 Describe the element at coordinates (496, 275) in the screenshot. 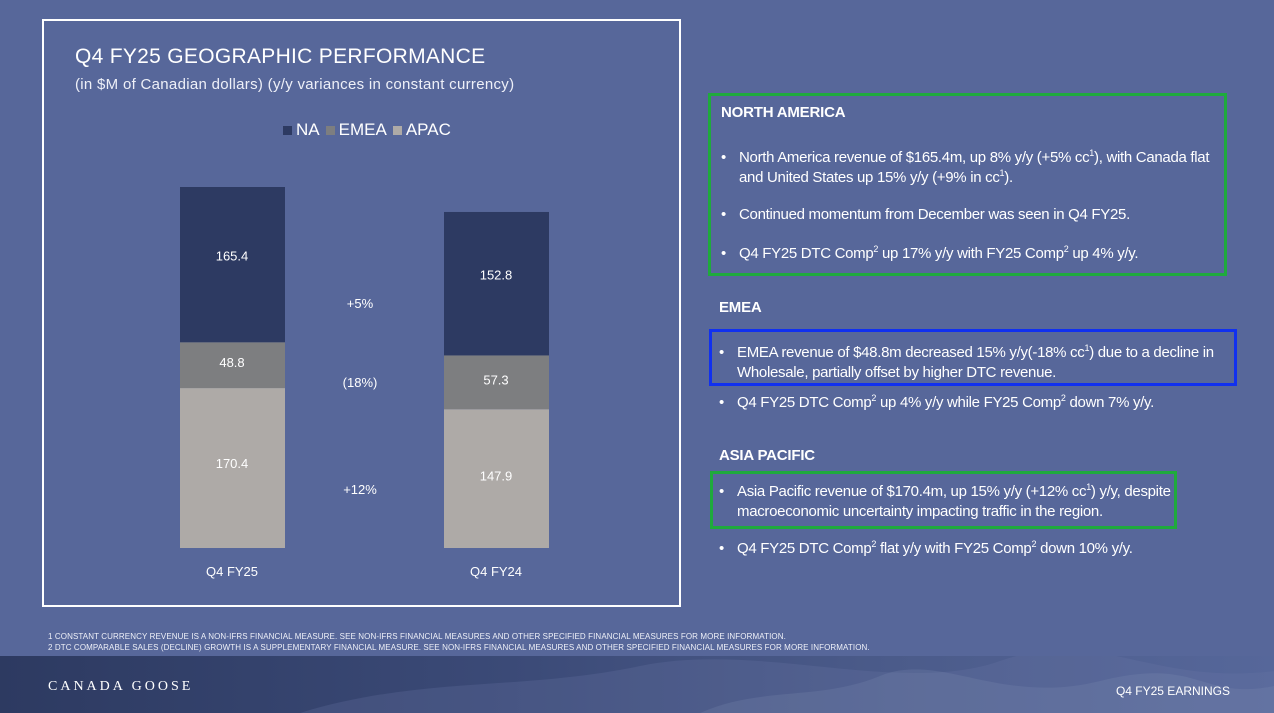

I see `data-label-na-1: 152.8` at that location.